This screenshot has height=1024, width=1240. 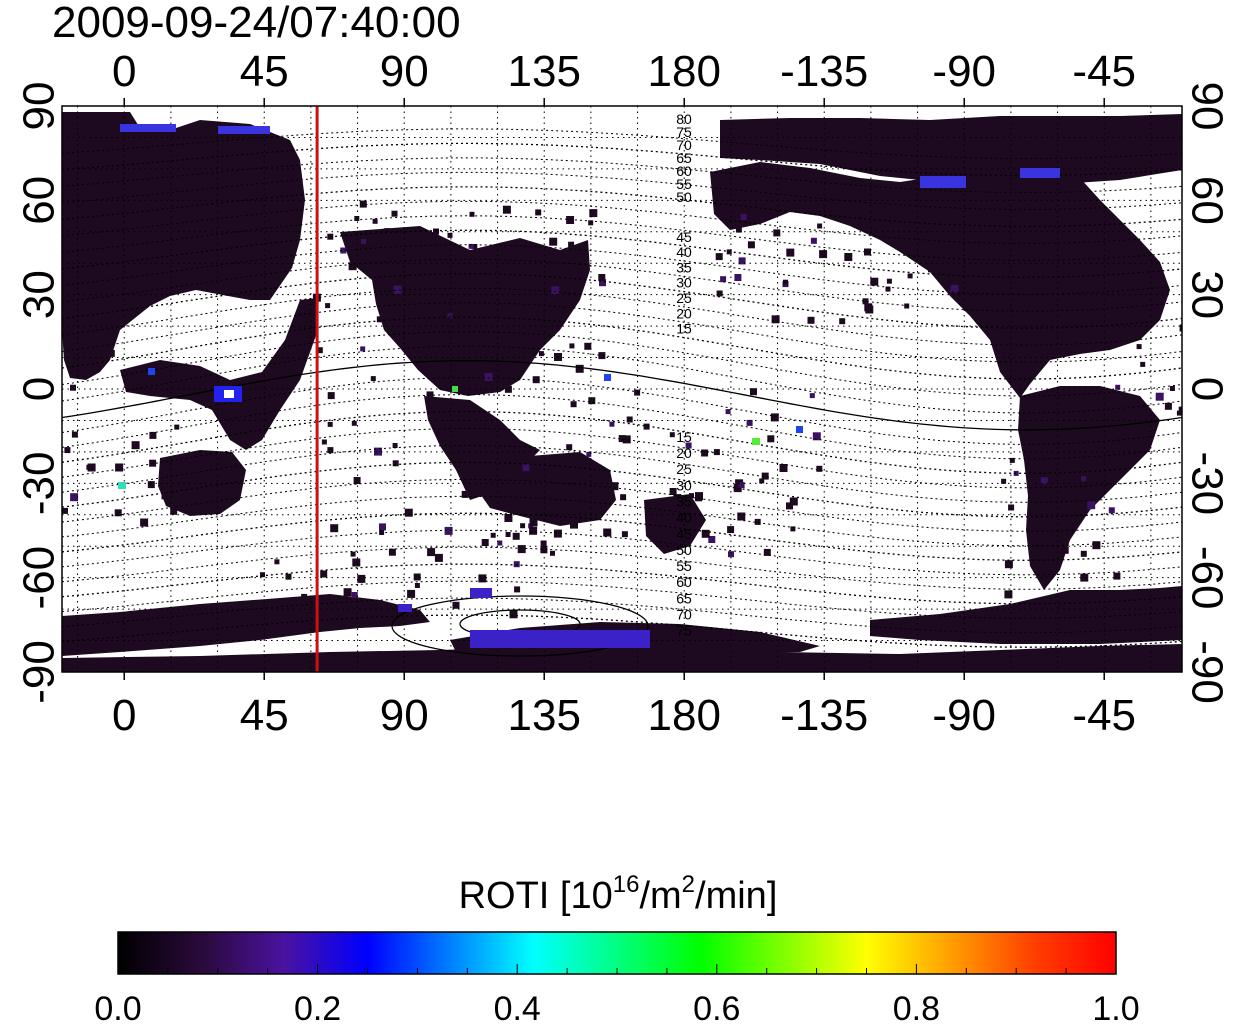 I want to click on lat-tick-label-left: 0, so click(x=39, y=389).